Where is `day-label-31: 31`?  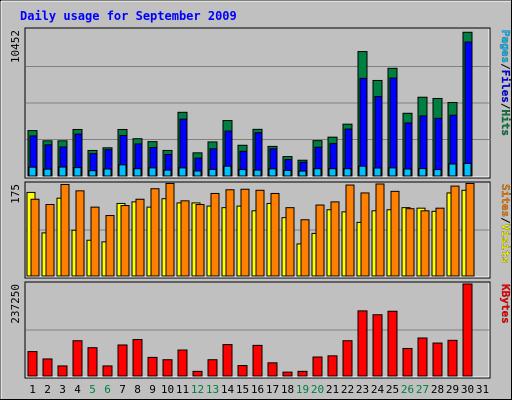
day-label-31: 31 is located at coordinates (482, 389).